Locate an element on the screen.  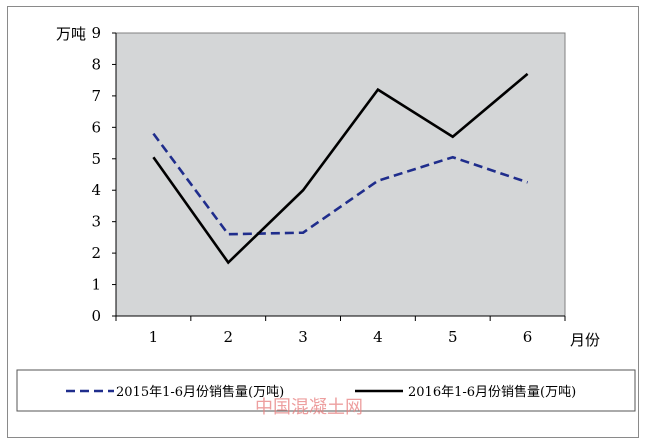
y-tick-label: 4 is located at coordinates (96, 190).